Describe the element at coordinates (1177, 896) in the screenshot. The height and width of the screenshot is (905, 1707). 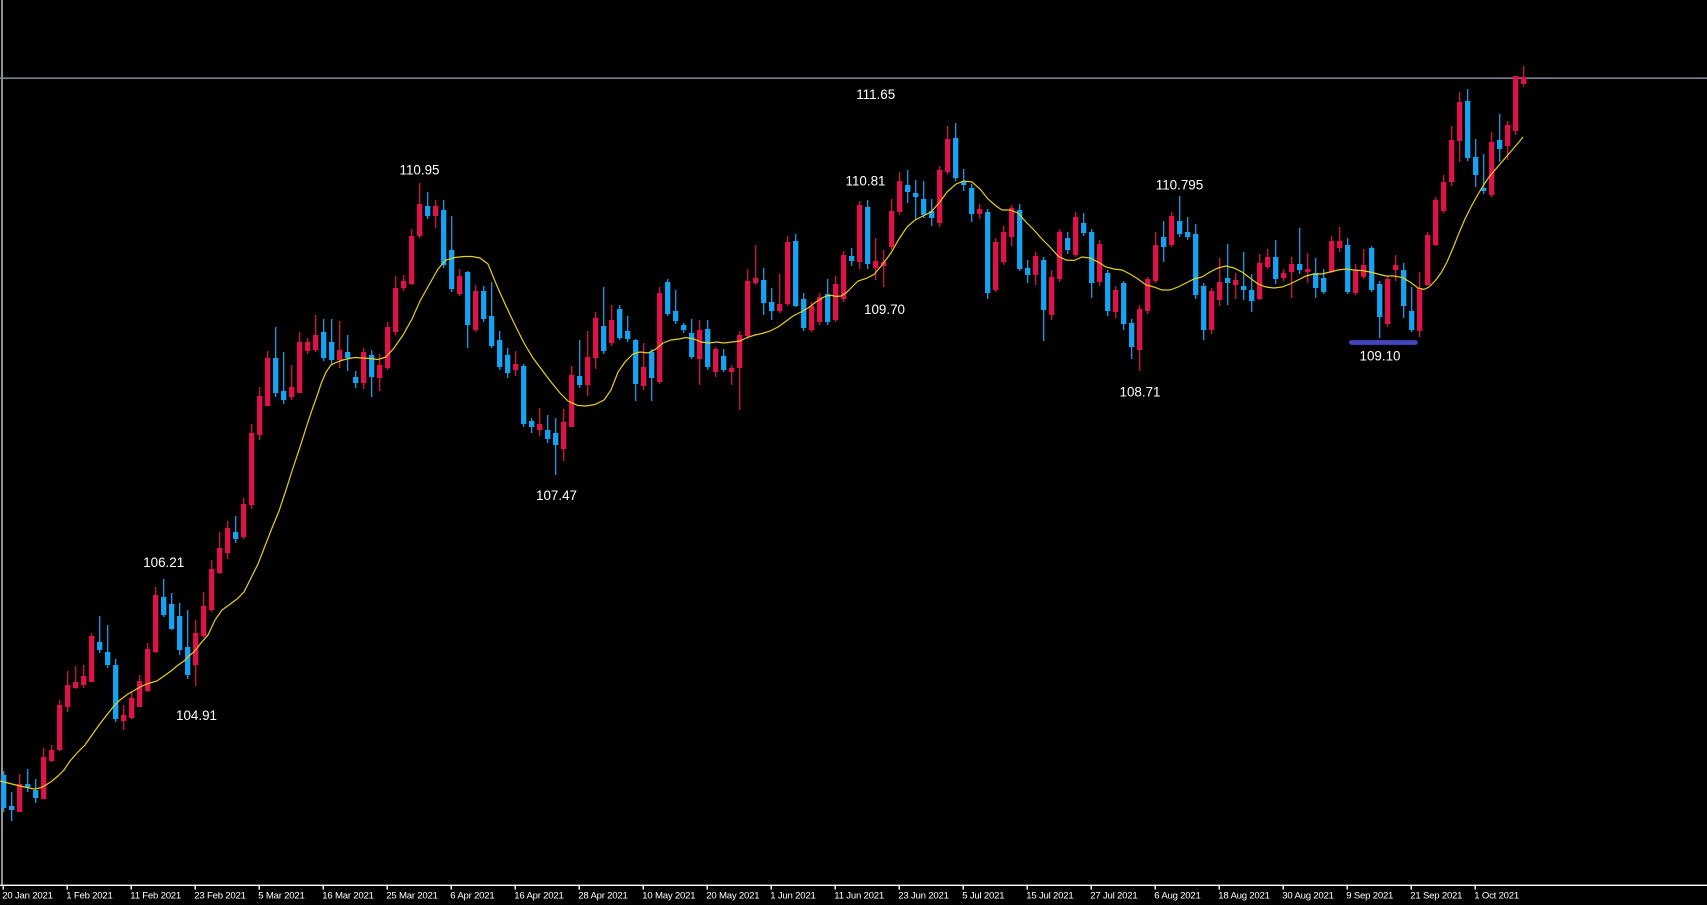
I see `svg-text: 6 Aug 2021` at that location.